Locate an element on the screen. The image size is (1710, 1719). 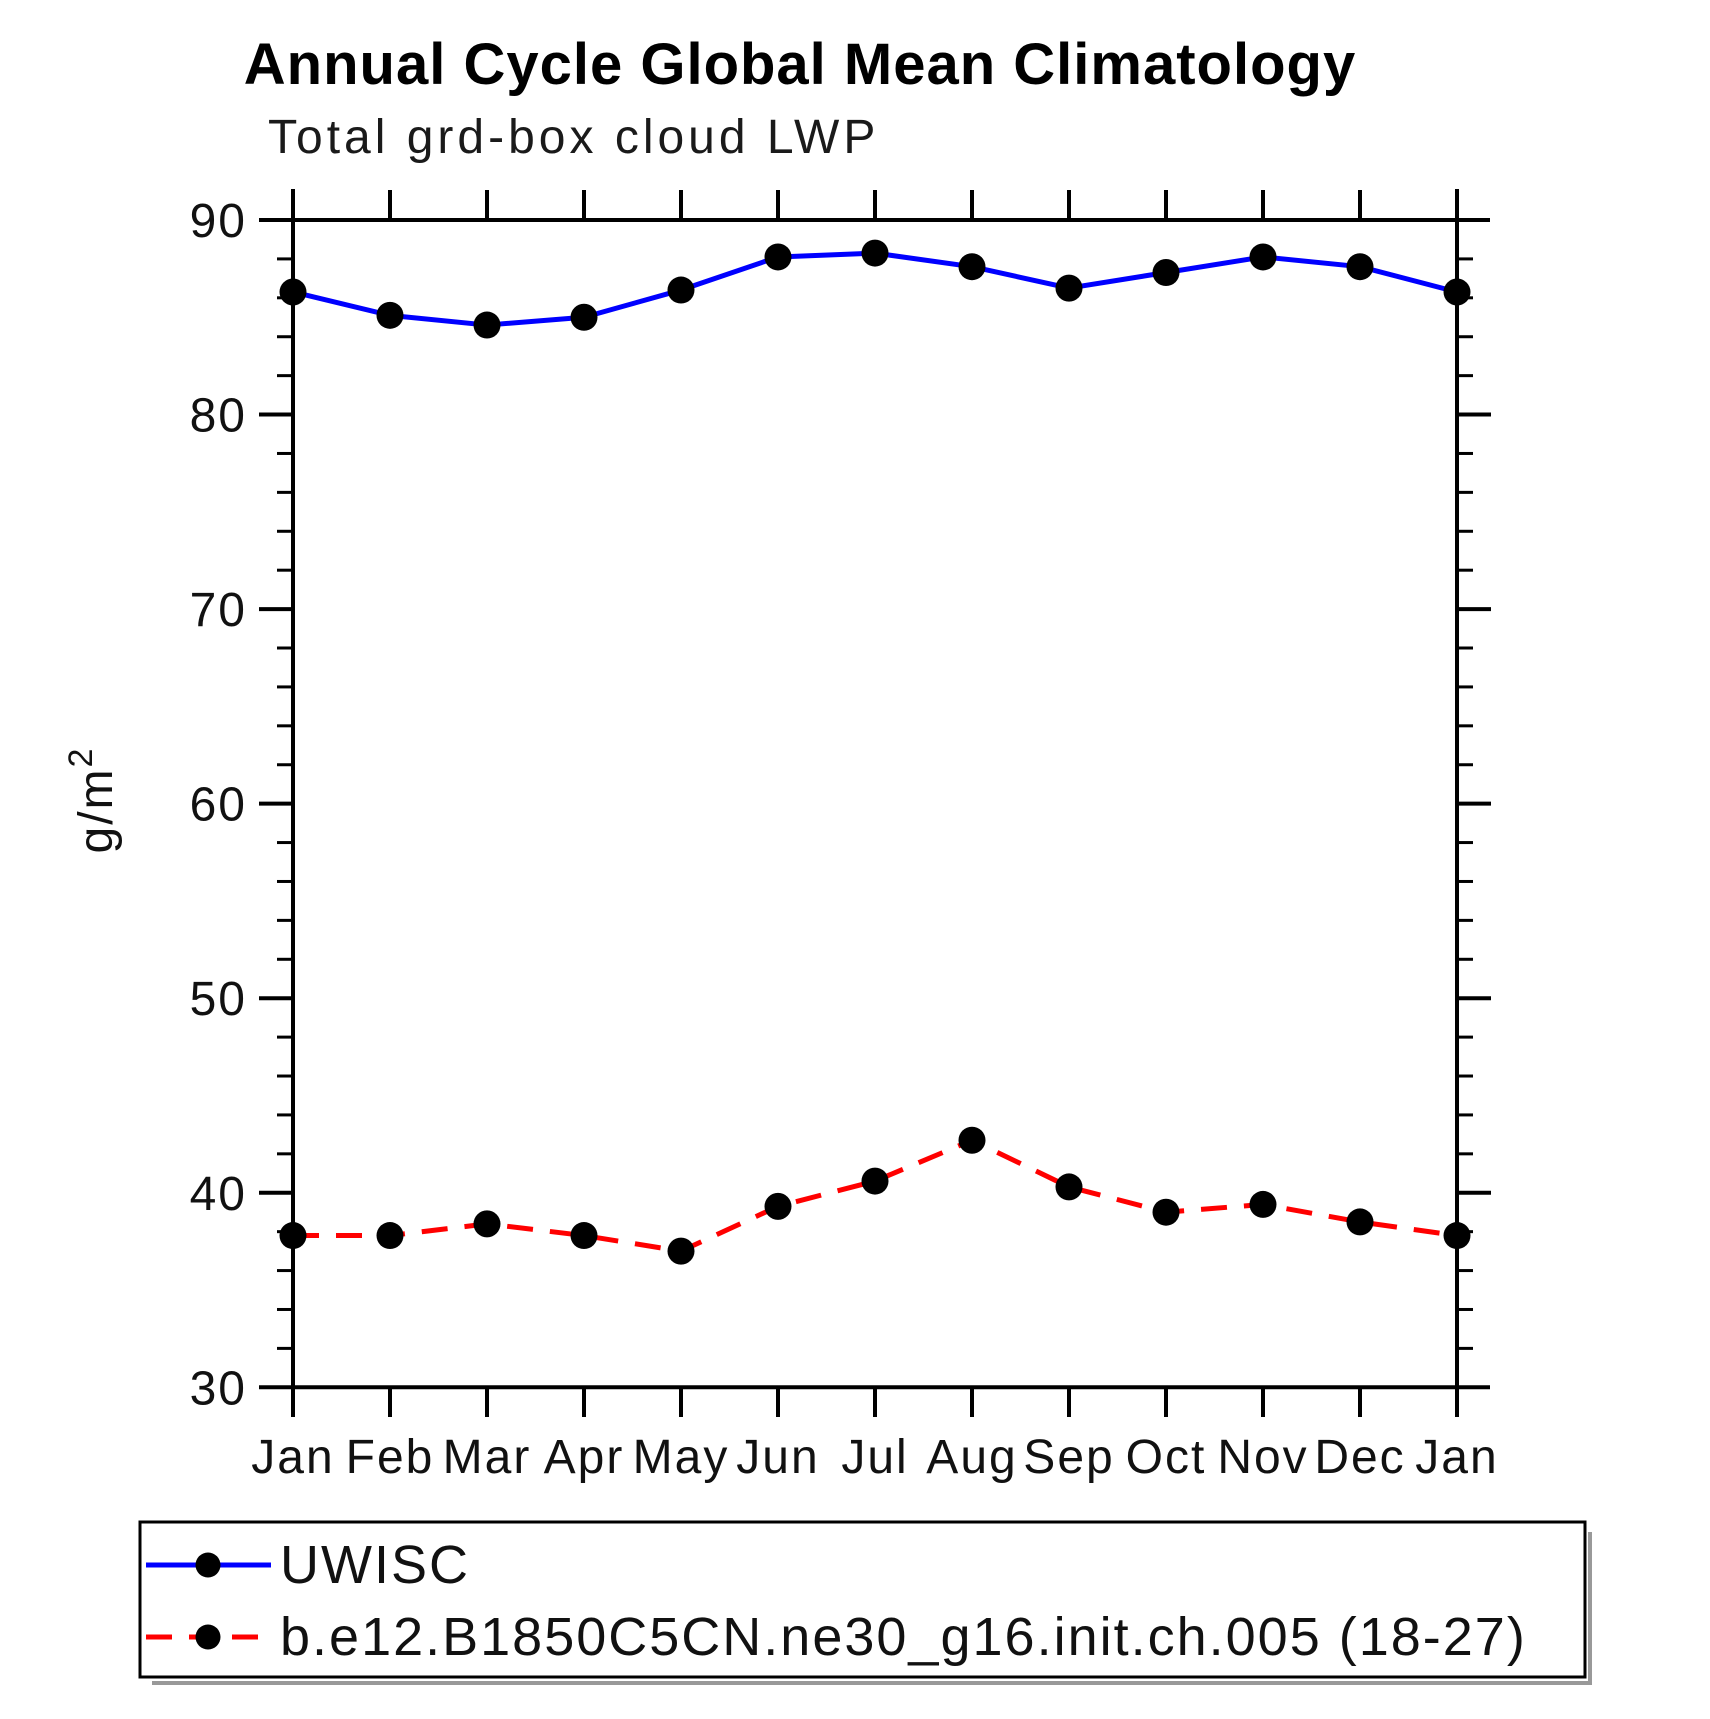
y-tick-label: 70 is located at coordinates (218, 610).